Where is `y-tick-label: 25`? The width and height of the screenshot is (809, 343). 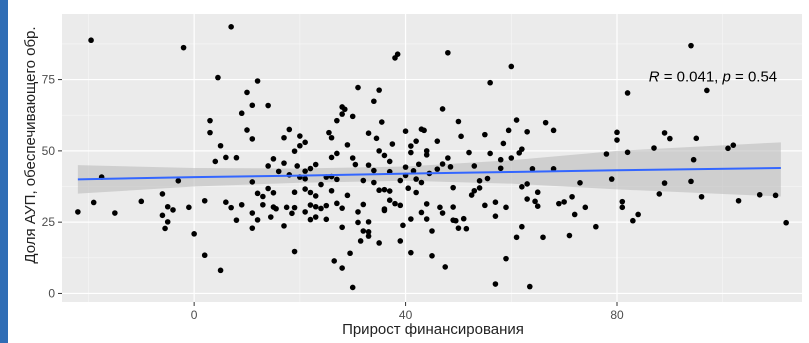
y-tick-label: 25 is located at coordinates (49, 222).